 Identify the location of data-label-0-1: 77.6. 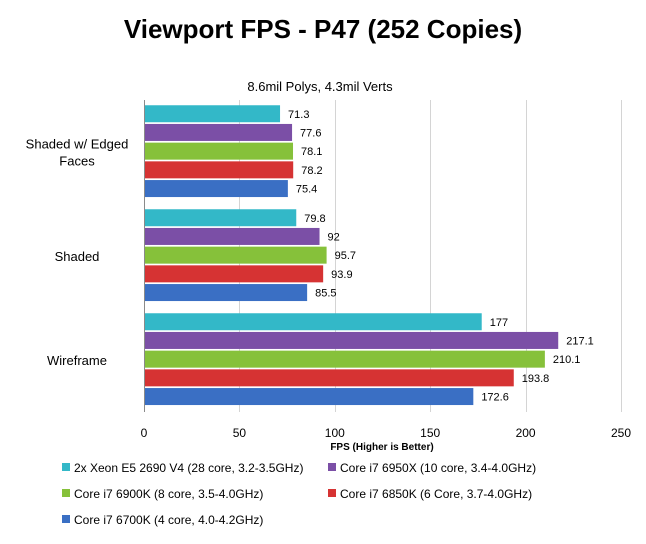
(310, 133).